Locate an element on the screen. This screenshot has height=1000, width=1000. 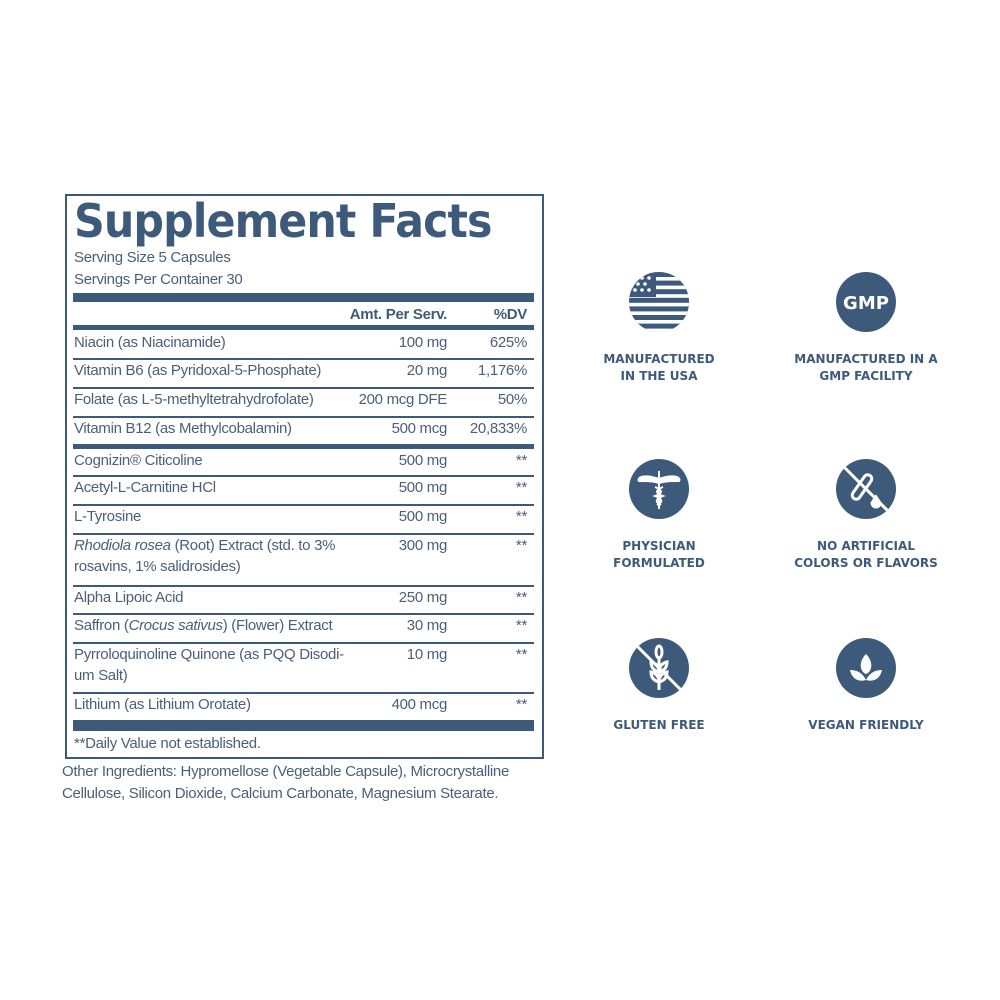
feature-badge: PHYSICIAN FORMULATED is located at coordinates (659, 515).